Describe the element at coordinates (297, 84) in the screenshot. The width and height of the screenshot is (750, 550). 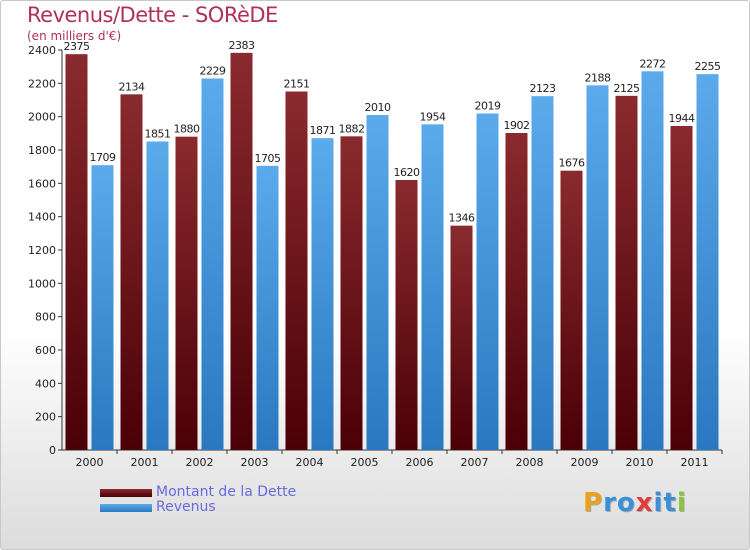
I see `data-label: 2151` at that location.